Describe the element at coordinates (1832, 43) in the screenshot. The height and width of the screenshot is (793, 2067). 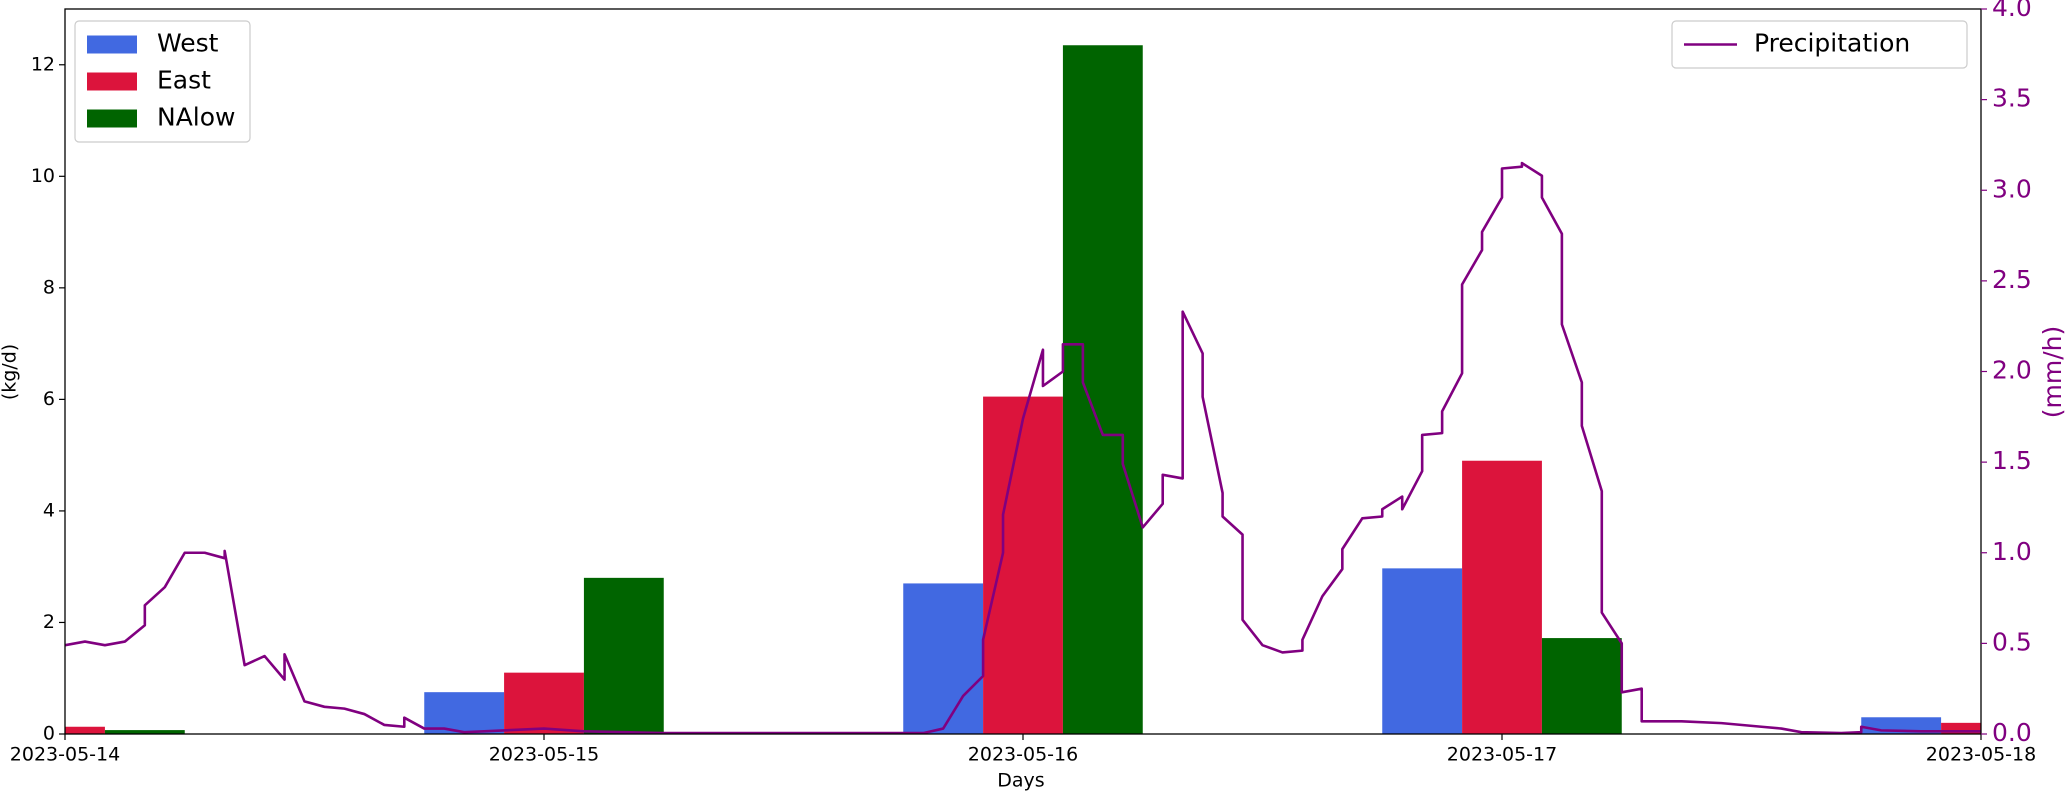
I see `legend-label: Precipitation` at that location.